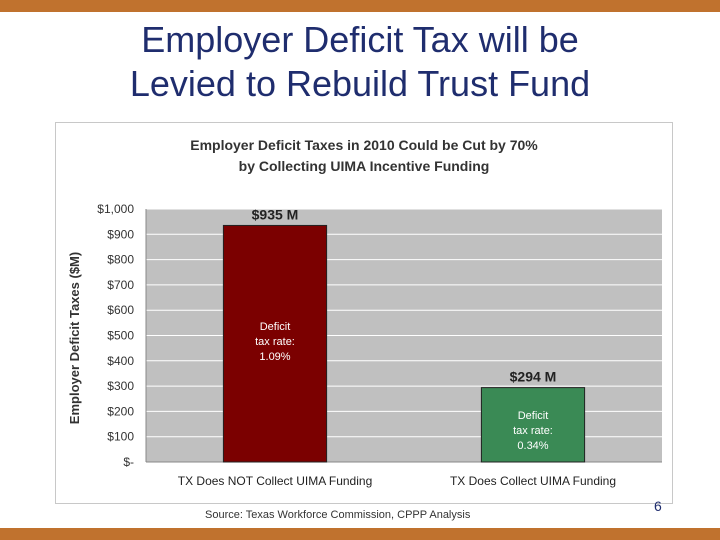 The image size is (720, 540). I want to click on y-tick-label: $300, so click(120, 386).